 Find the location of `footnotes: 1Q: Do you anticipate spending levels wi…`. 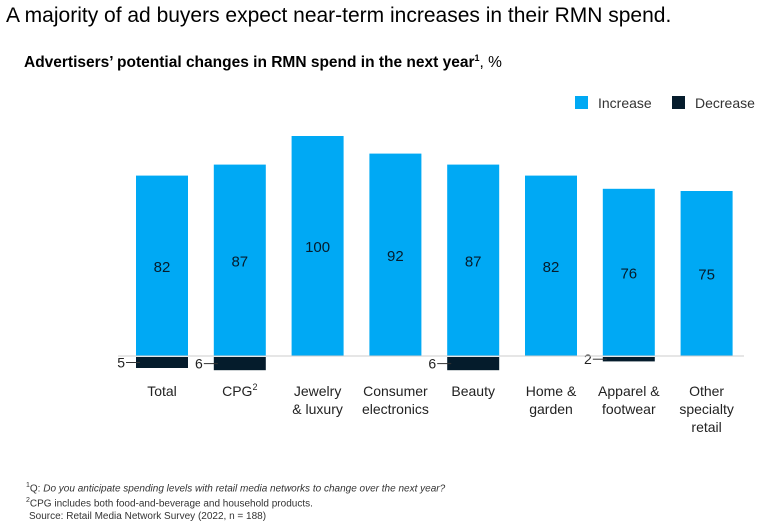

footnotes: 1Q: Do you anticipate spending levels wi… is located at coordinates (235, 501).